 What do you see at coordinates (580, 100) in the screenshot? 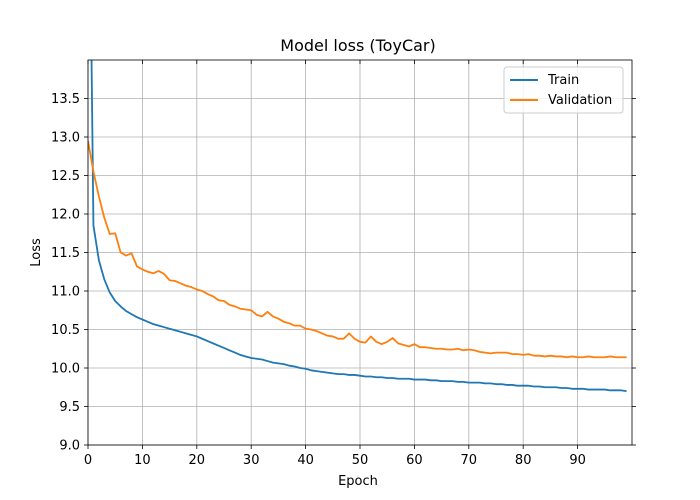
I see `legend-label-validation: Validation` at bounding box center [580, 100].